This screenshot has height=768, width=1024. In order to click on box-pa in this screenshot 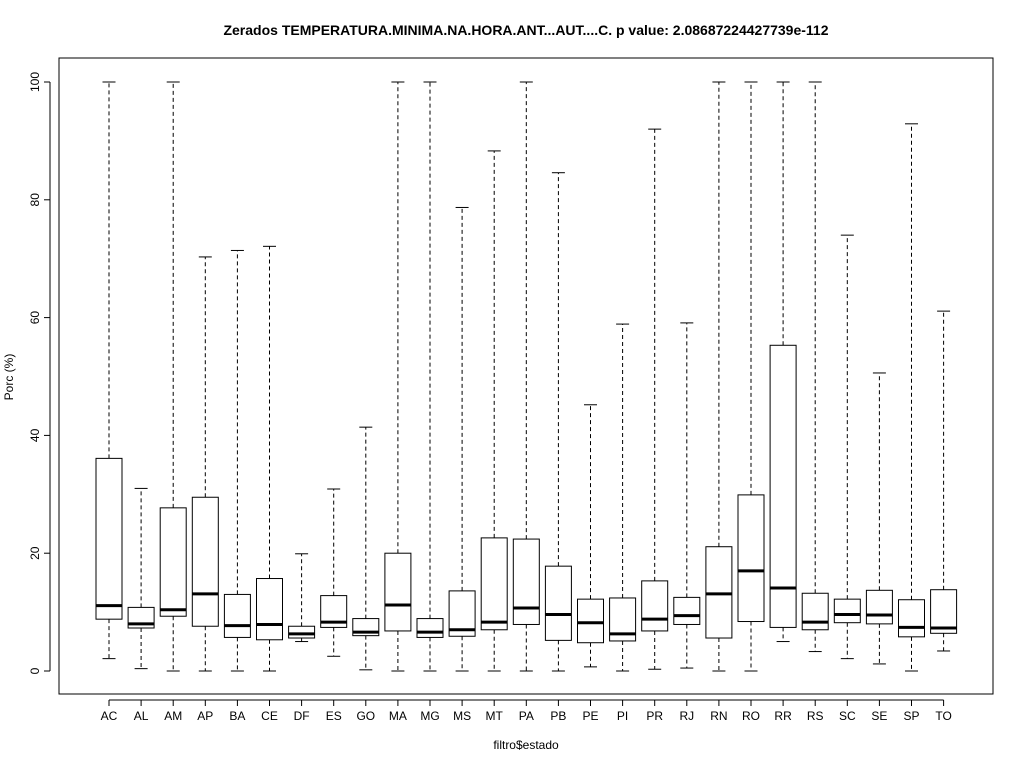, I will do `click(526, 376)`.